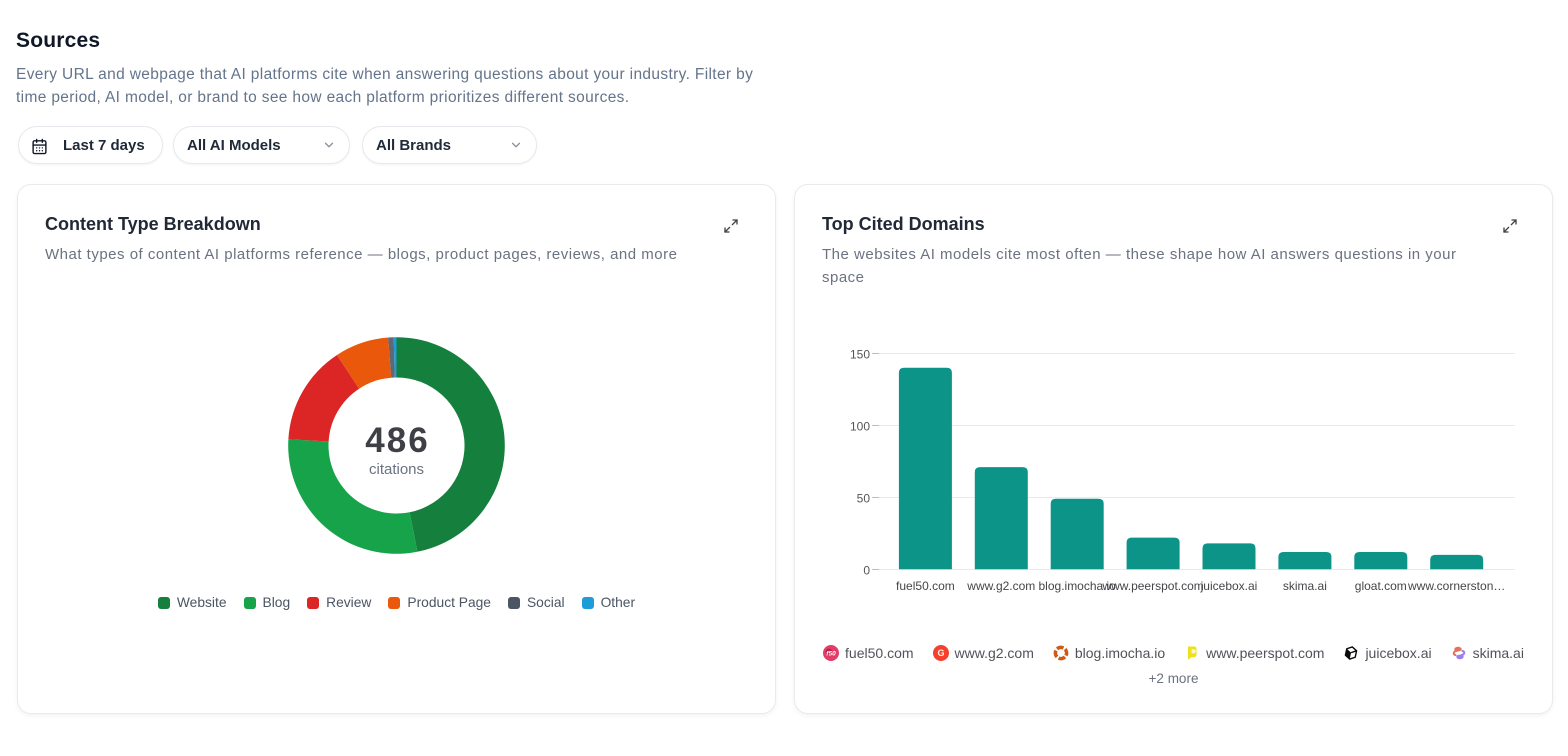 The height and width of the screenshot is (756, 1568). I want to click on svg-text: f50, so click(831, 654).